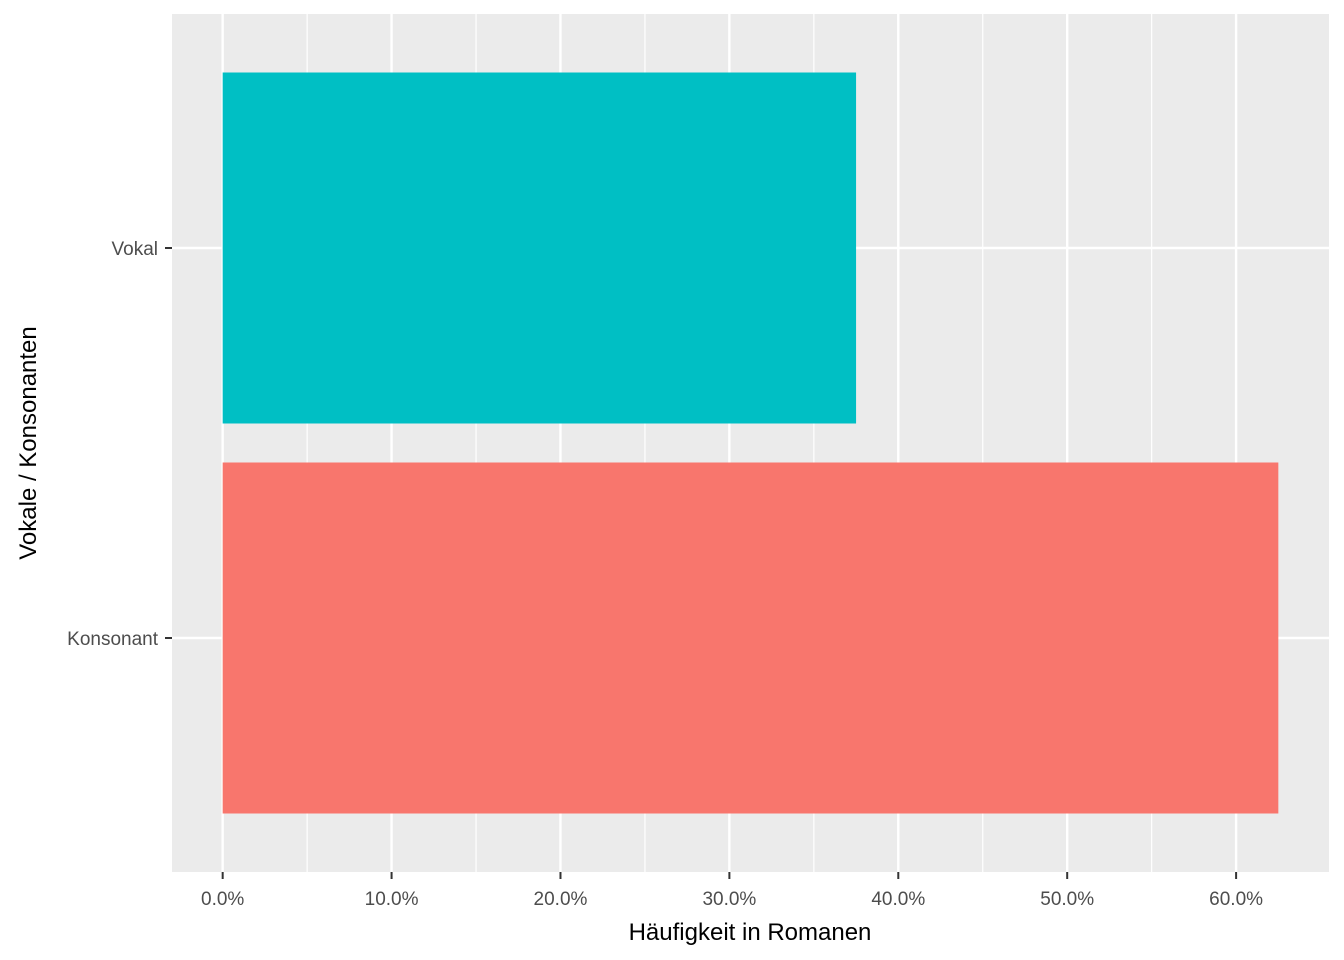  I want to click on x-tick-label: 30.0%, so click(729, 899).